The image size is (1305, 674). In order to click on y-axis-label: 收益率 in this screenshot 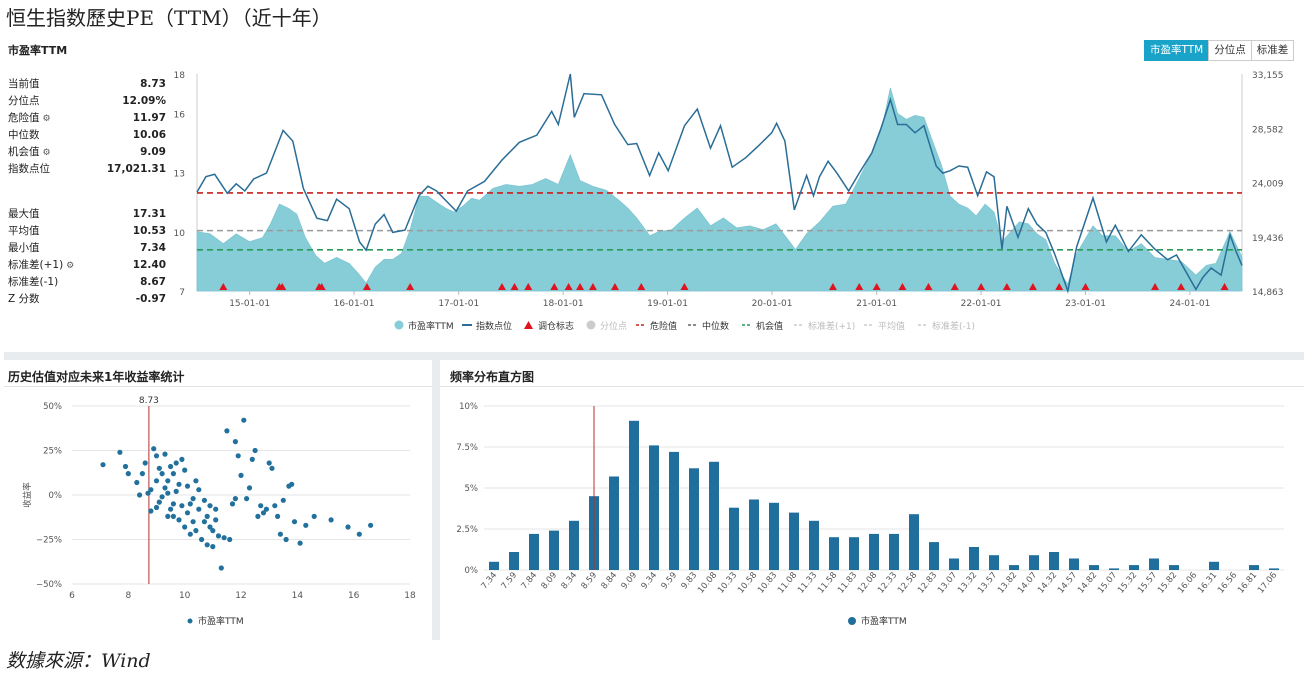, I will do `click(27, 495)`.